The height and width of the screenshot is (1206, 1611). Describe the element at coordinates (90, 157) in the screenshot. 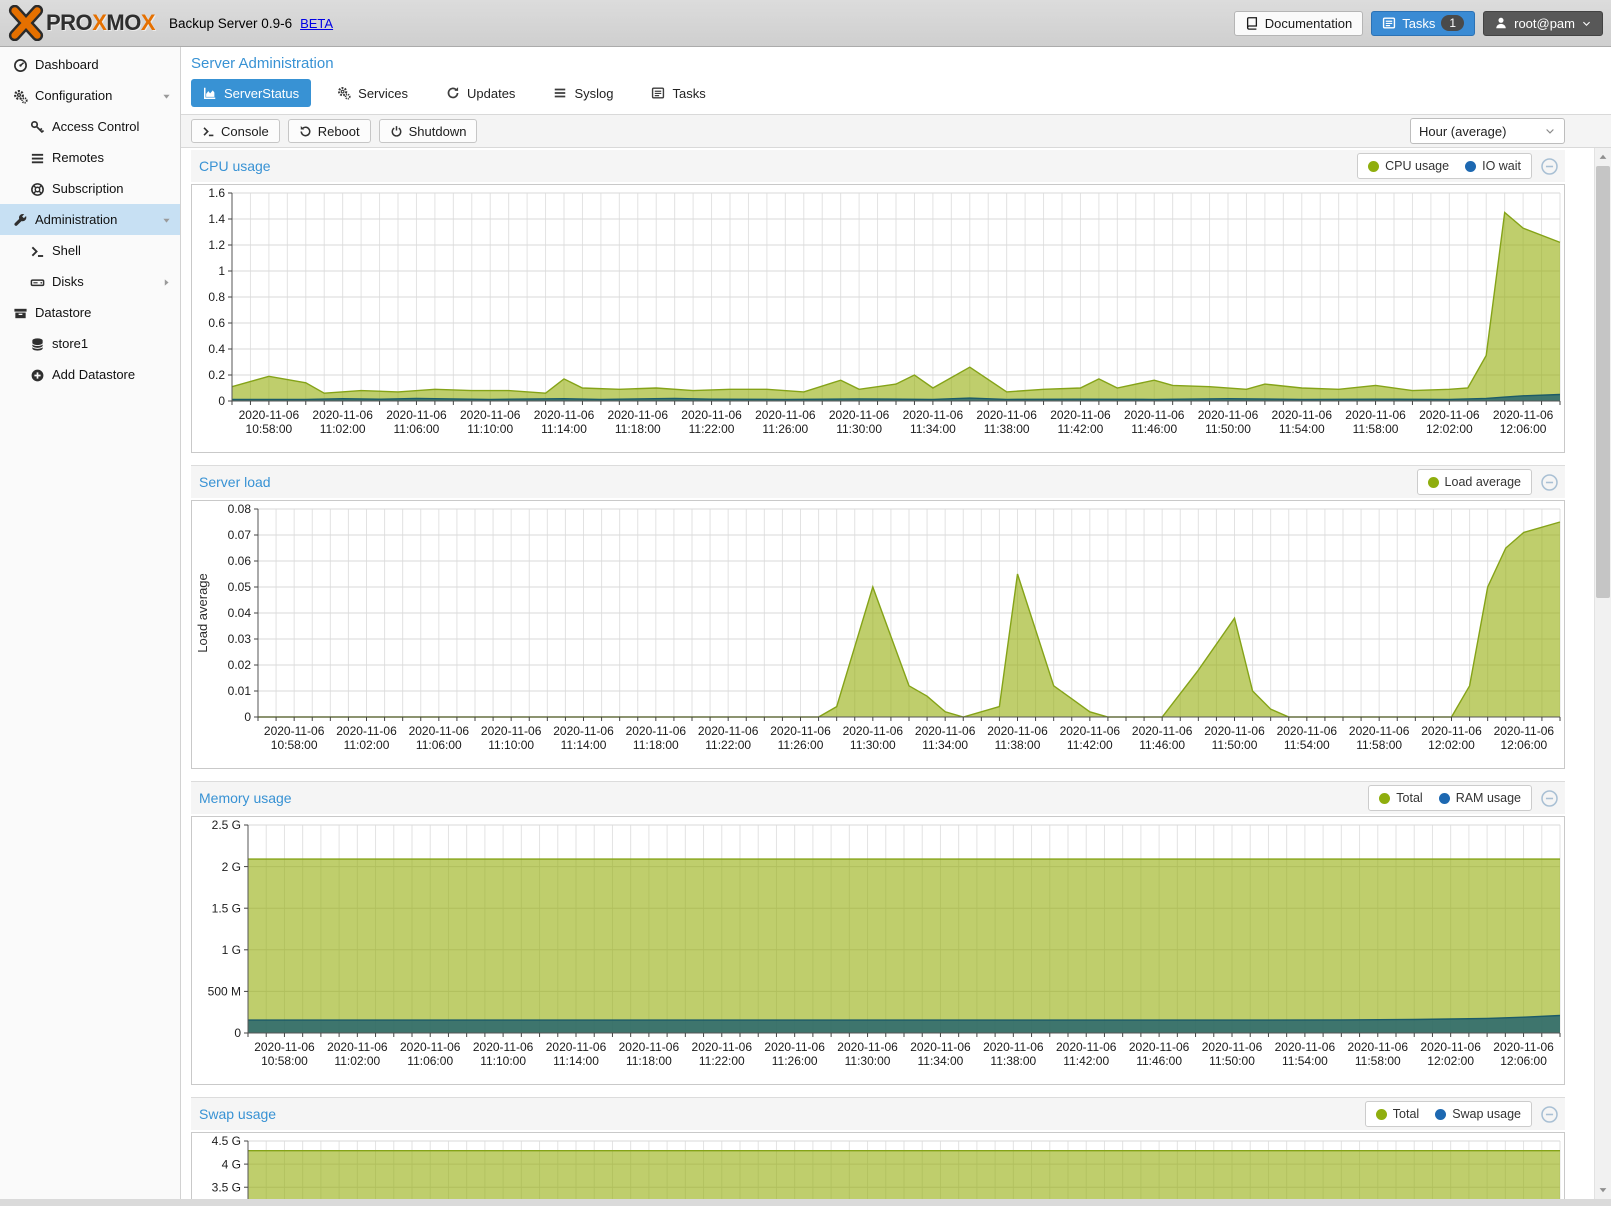

I see `sidebar-item-remotes: Remotes` at that location.